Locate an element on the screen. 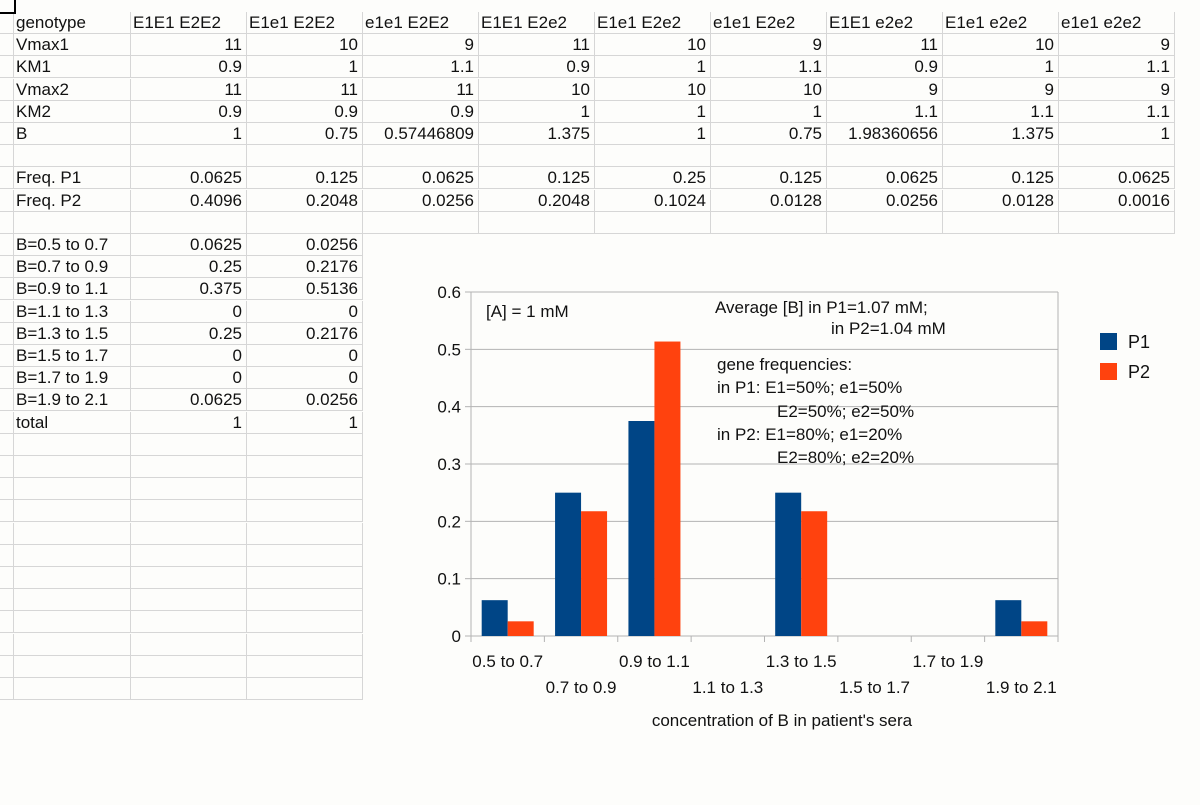 This screenshot has width=1200, height=805. cell: B=1.1 to 1.3 is located at coordinates (72, 311).